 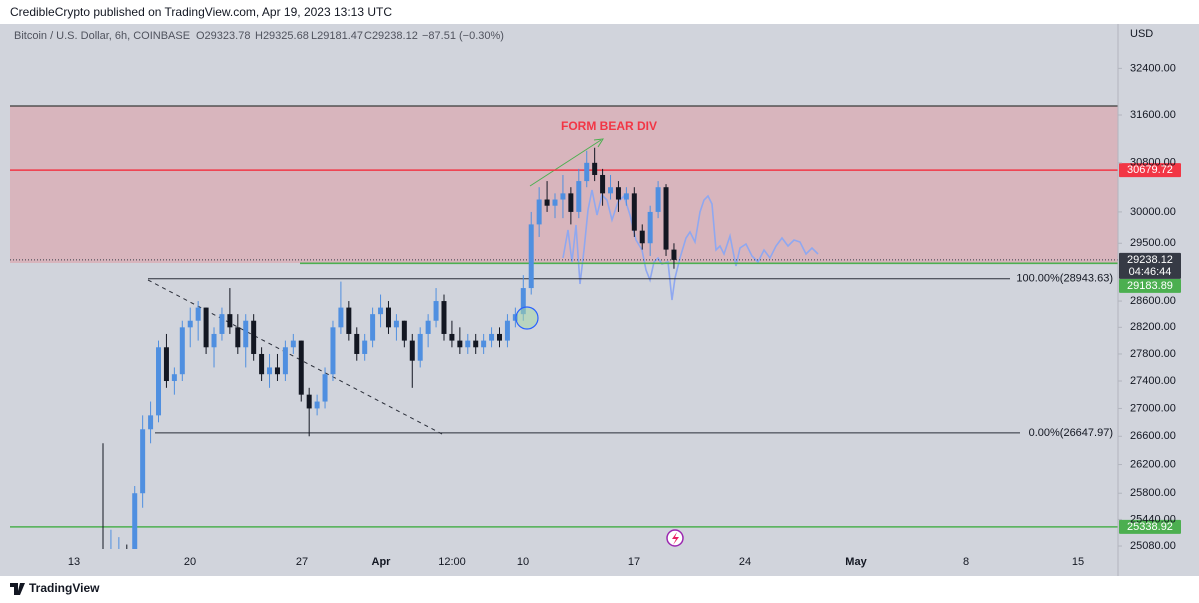 What do you see at coordinates (1153, 546) in the screenshot?
I see `y-tick-label: 25080.00` at bounding box center [1153, 546].